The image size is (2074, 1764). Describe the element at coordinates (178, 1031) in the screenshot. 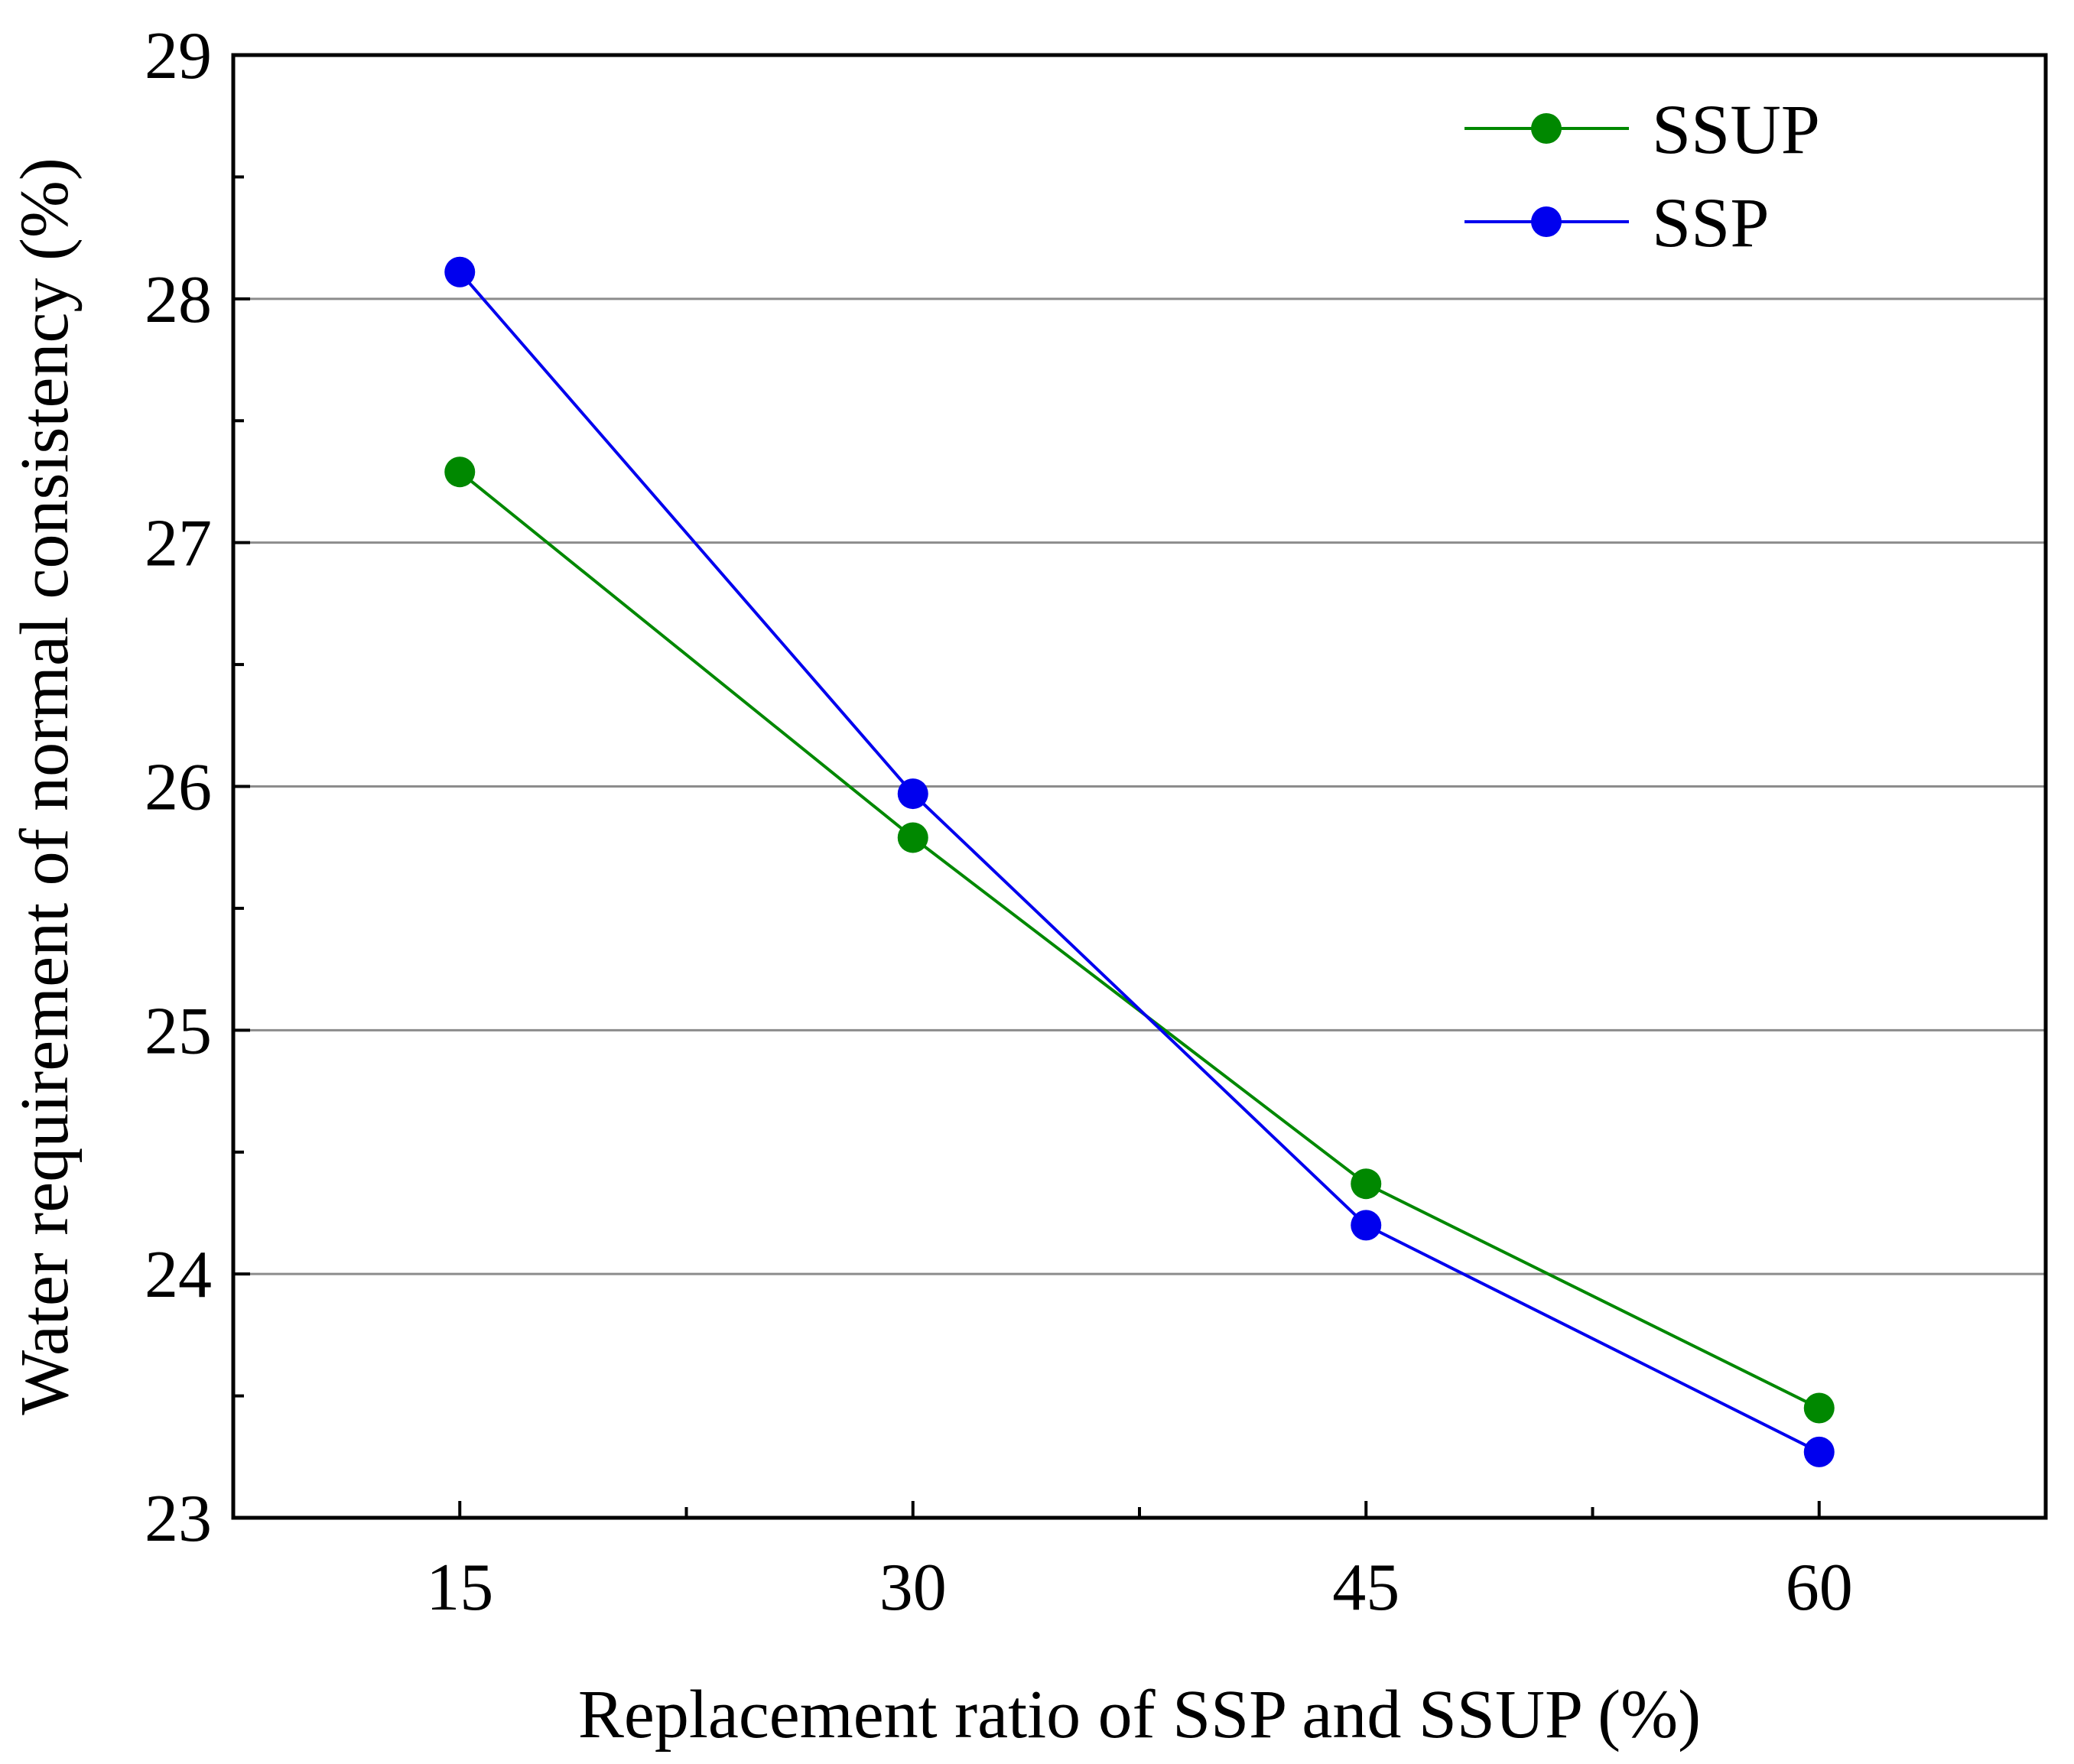

I see `y-tick-label: 25` at that location.